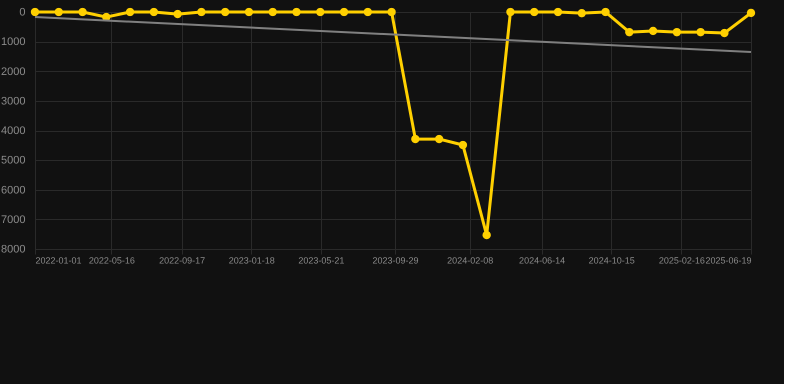 Image resolution: width=790 pixels, height=384 pixels. What do you see at coordinates (542, 261) in the screenshot?
I see `x-tick-label: 2024-06-14` at bounding box center [542, 261].